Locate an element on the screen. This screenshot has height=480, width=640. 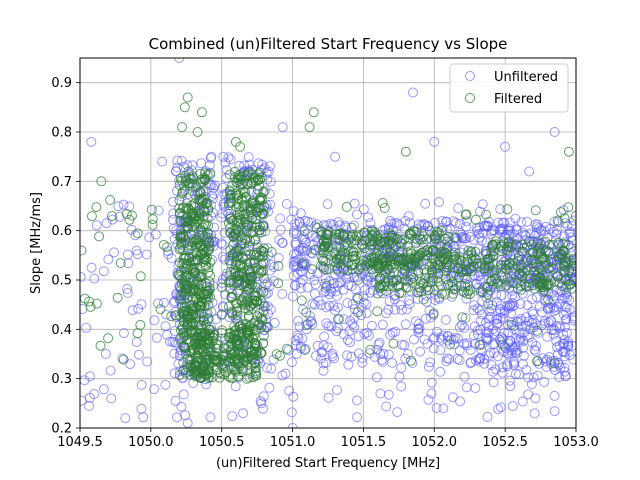
legend-marker-filtered is located at coordinates (470, 98).